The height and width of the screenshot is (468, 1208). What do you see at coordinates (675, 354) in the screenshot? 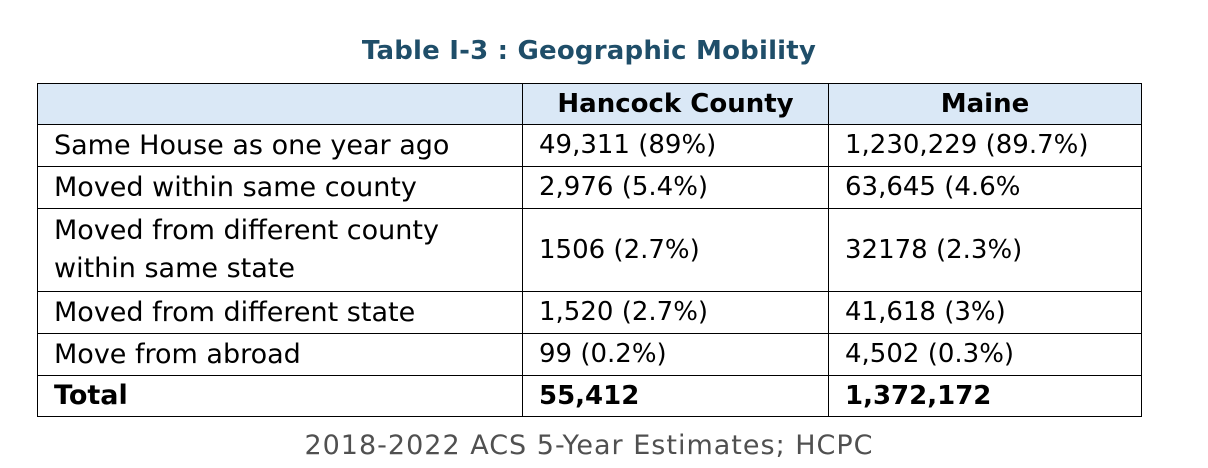
I see `hancock-value: 99 (0.2%)` at bounding box center [675, 354].